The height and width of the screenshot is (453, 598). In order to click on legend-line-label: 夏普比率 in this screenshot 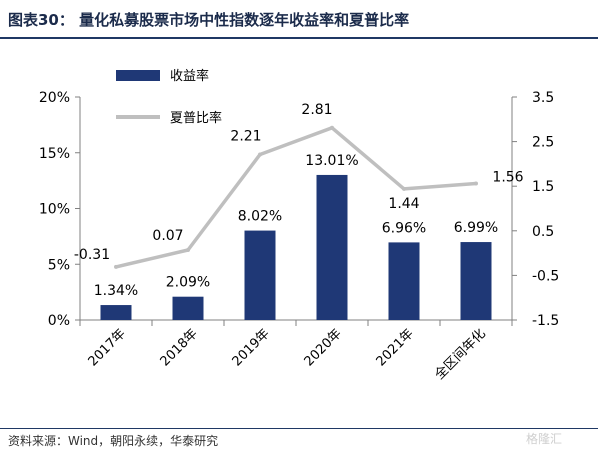, I will do `click(196, 118)`.